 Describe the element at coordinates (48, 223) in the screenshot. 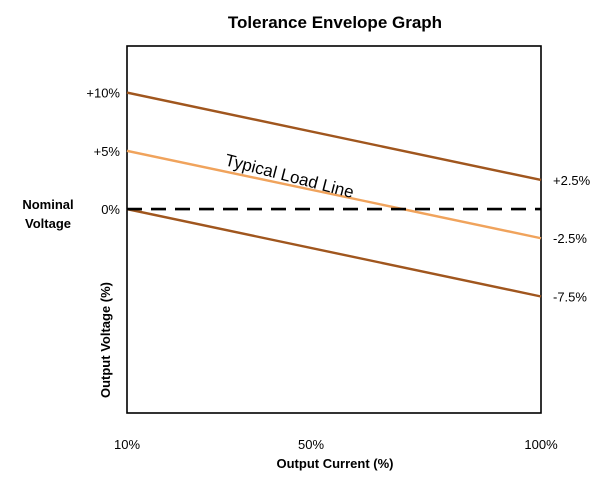

I see `nominal-voltage-label-line2: Voltage` at that location.